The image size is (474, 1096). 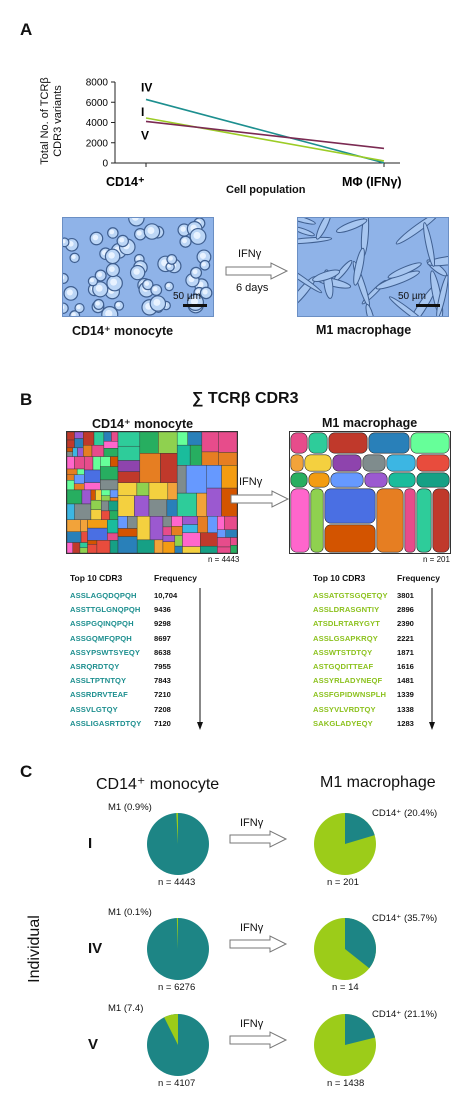 I want to click on individual-id: I, so click(x=90, y=843).